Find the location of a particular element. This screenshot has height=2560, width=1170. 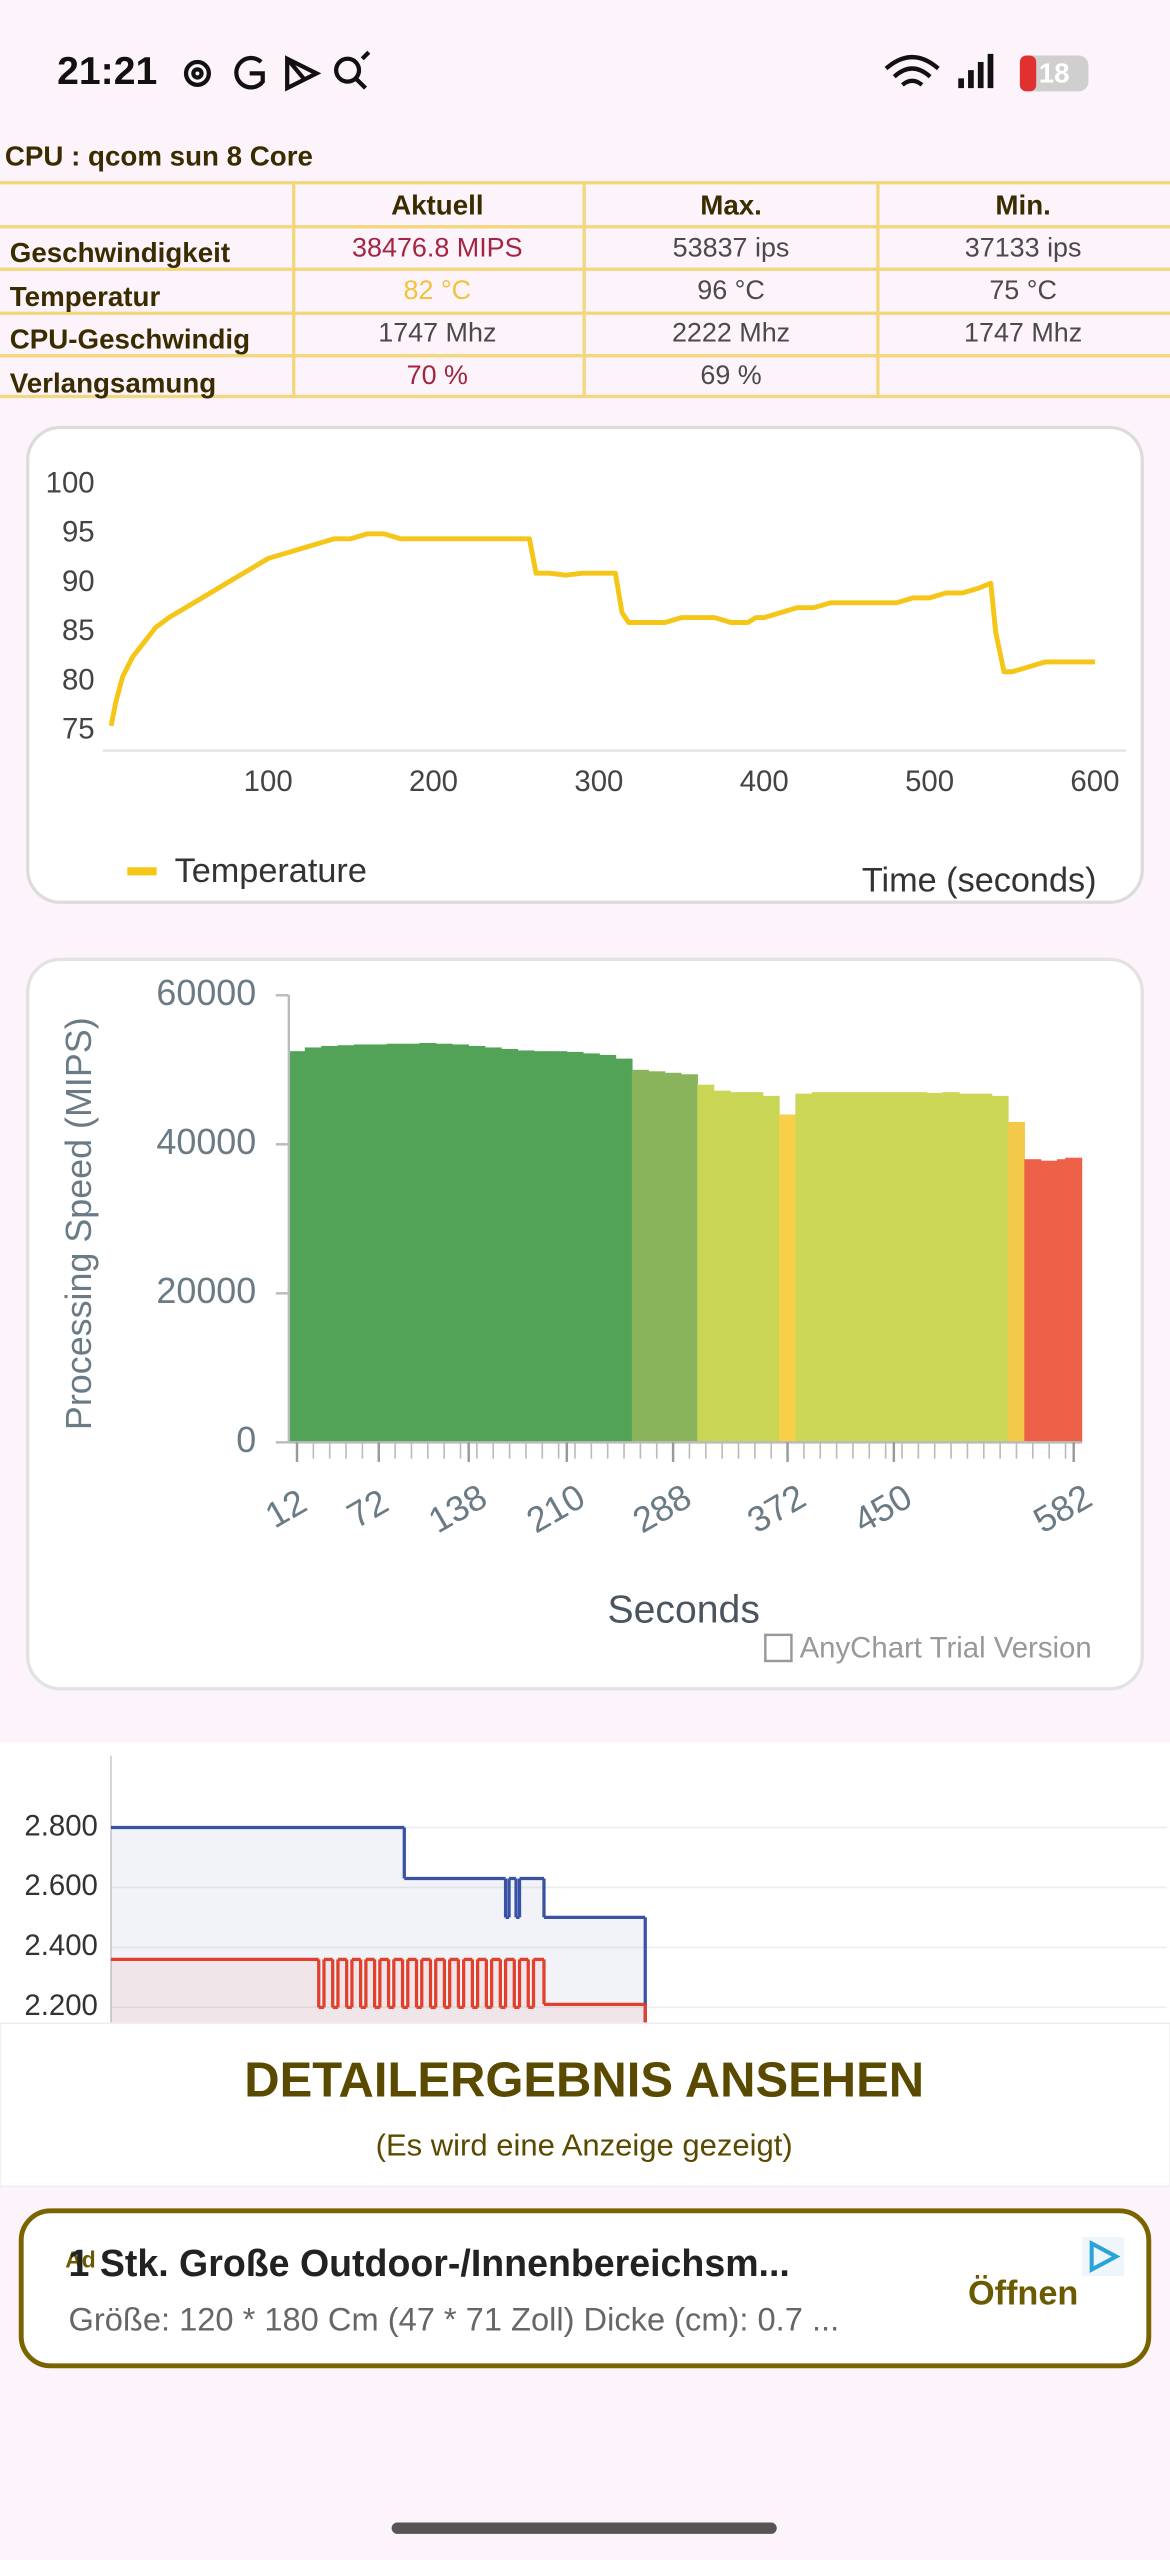

row-label: CPU-Geschwindig is located at coordinates (130, 338).